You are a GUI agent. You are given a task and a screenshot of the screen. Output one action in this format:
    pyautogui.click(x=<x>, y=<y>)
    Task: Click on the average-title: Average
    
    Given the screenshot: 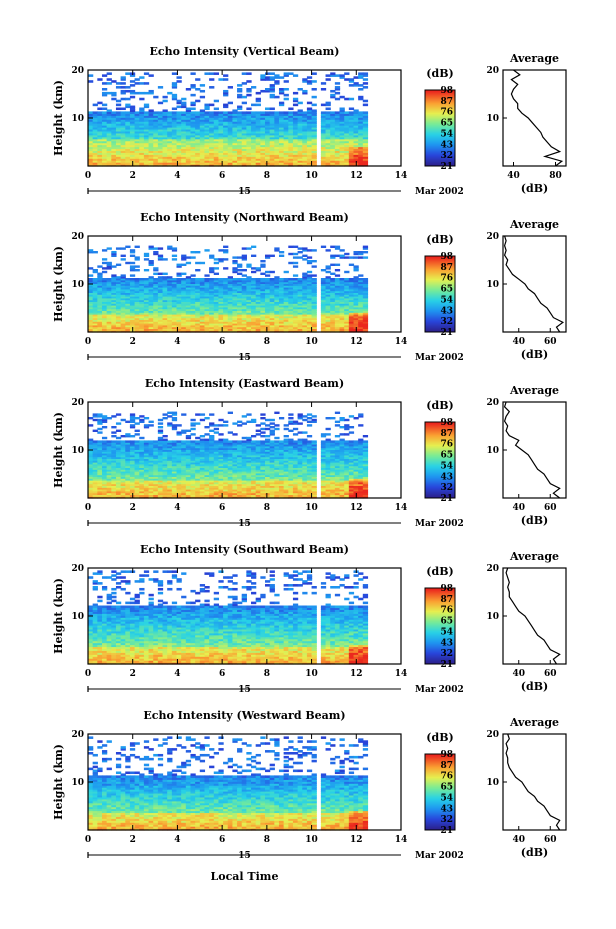 What is the action you would take?
    pyautogui.click(x=534, y=224)
    